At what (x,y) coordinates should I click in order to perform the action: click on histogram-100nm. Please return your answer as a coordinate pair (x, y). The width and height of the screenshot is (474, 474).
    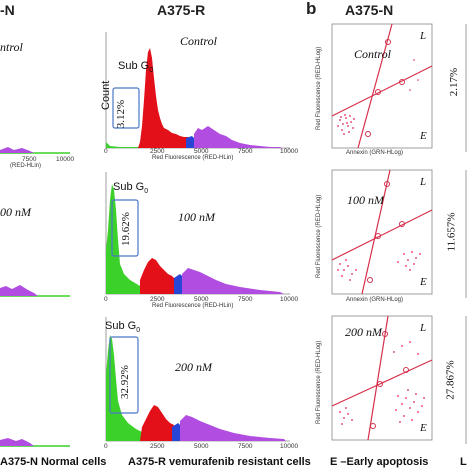
    Looking at the image, I should click on (197, 233).